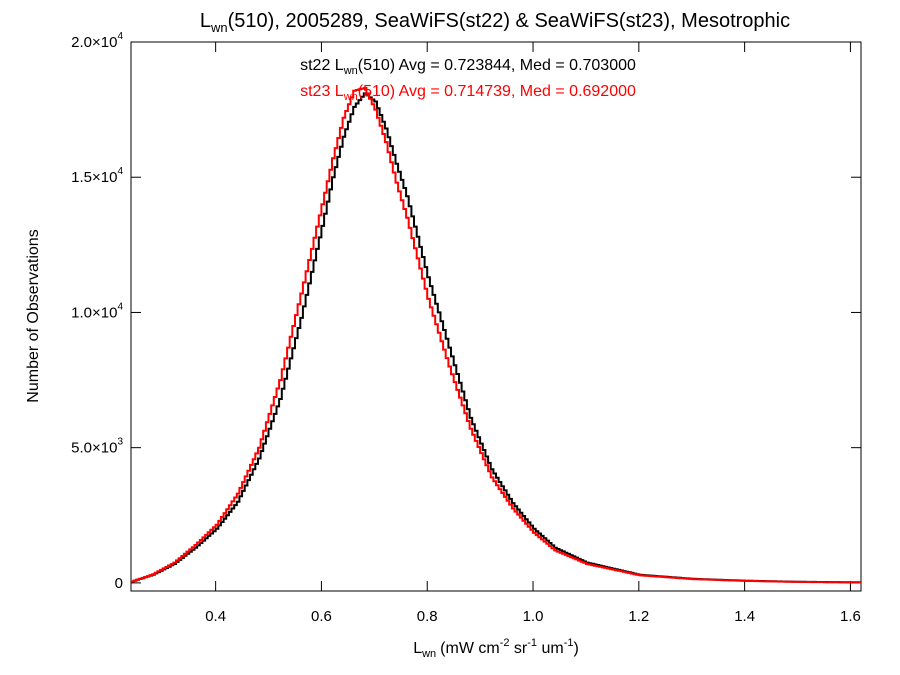  Describe the element at coordinates (215, 616) in the screenshot. I see `x-tick-label: 0.4` at that location.